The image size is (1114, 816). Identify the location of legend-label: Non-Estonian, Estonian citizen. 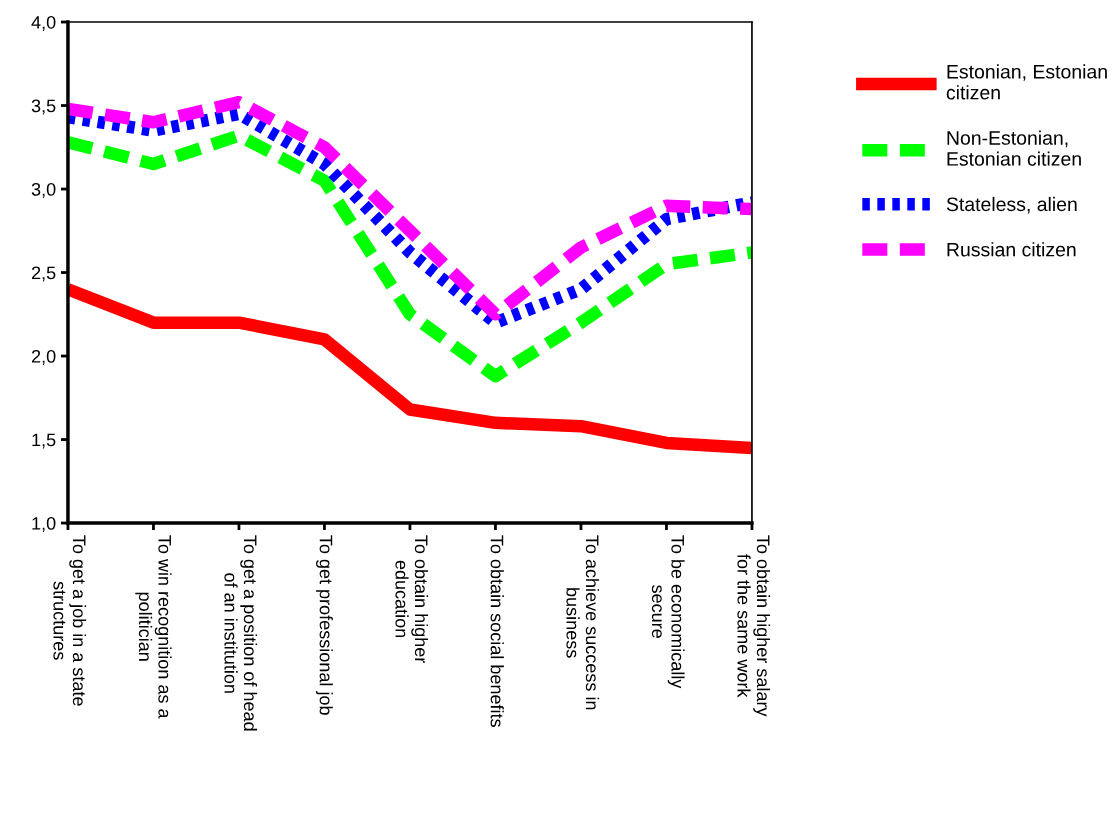
(1014, 148).